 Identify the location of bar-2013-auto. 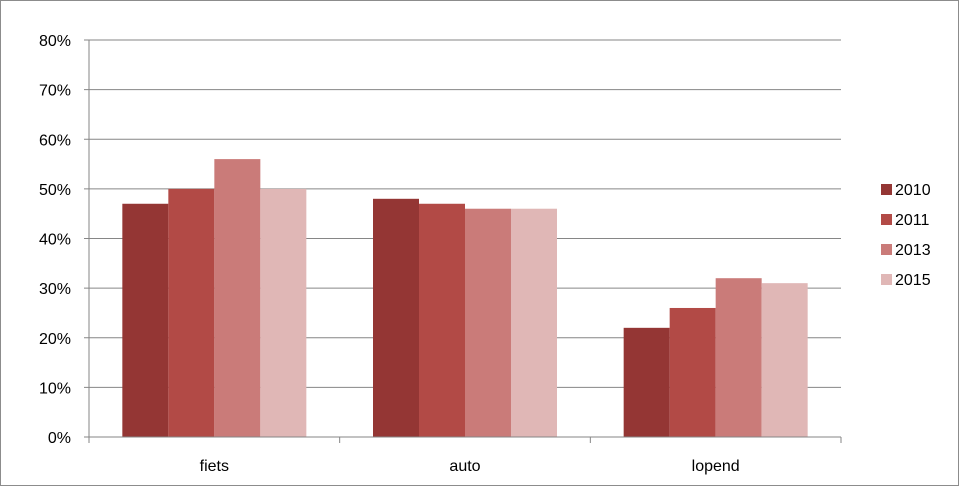
(488, 322).